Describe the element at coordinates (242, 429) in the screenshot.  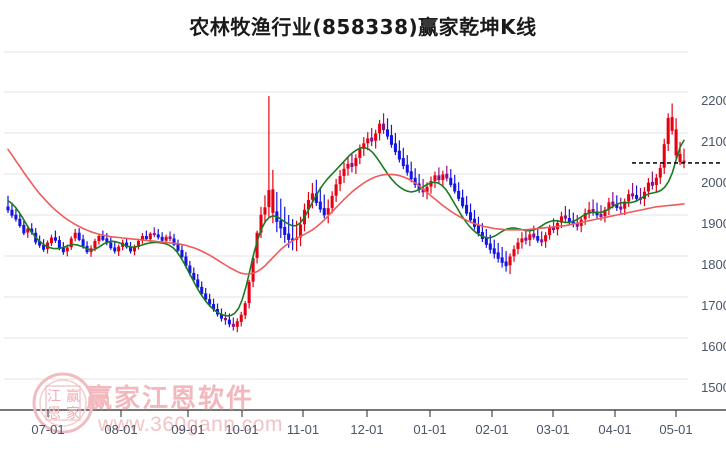
I see `x-axis-tick-label: 10-01` at that location.